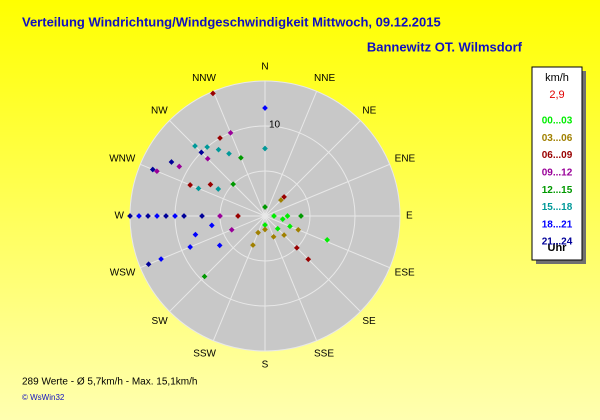  What do you see at coordinates (409, 216) in the screenshot?
I see `direction-label: E` at bounding box center [409, 216].